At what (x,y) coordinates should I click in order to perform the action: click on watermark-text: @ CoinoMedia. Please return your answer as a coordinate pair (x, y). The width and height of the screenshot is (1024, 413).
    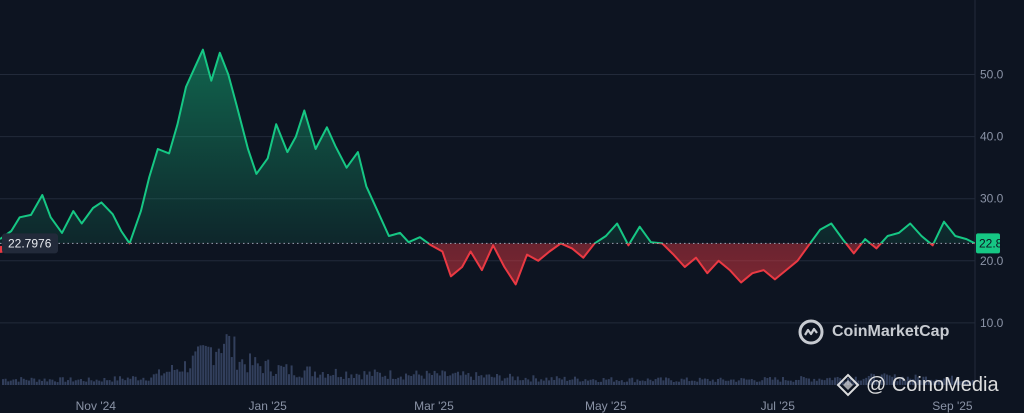
    Looking at the image, I should click on (932, 384).